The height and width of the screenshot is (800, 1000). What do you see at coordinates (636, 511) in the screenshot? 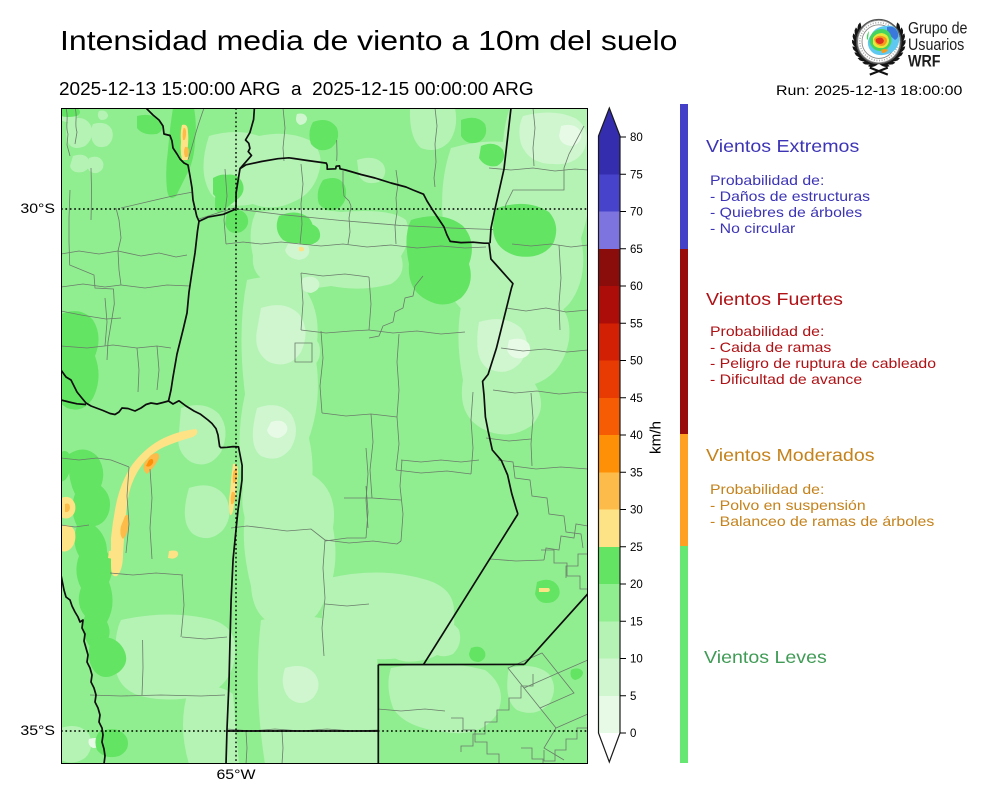
I see `svg-text: 30` at bounding box center [636, 511].